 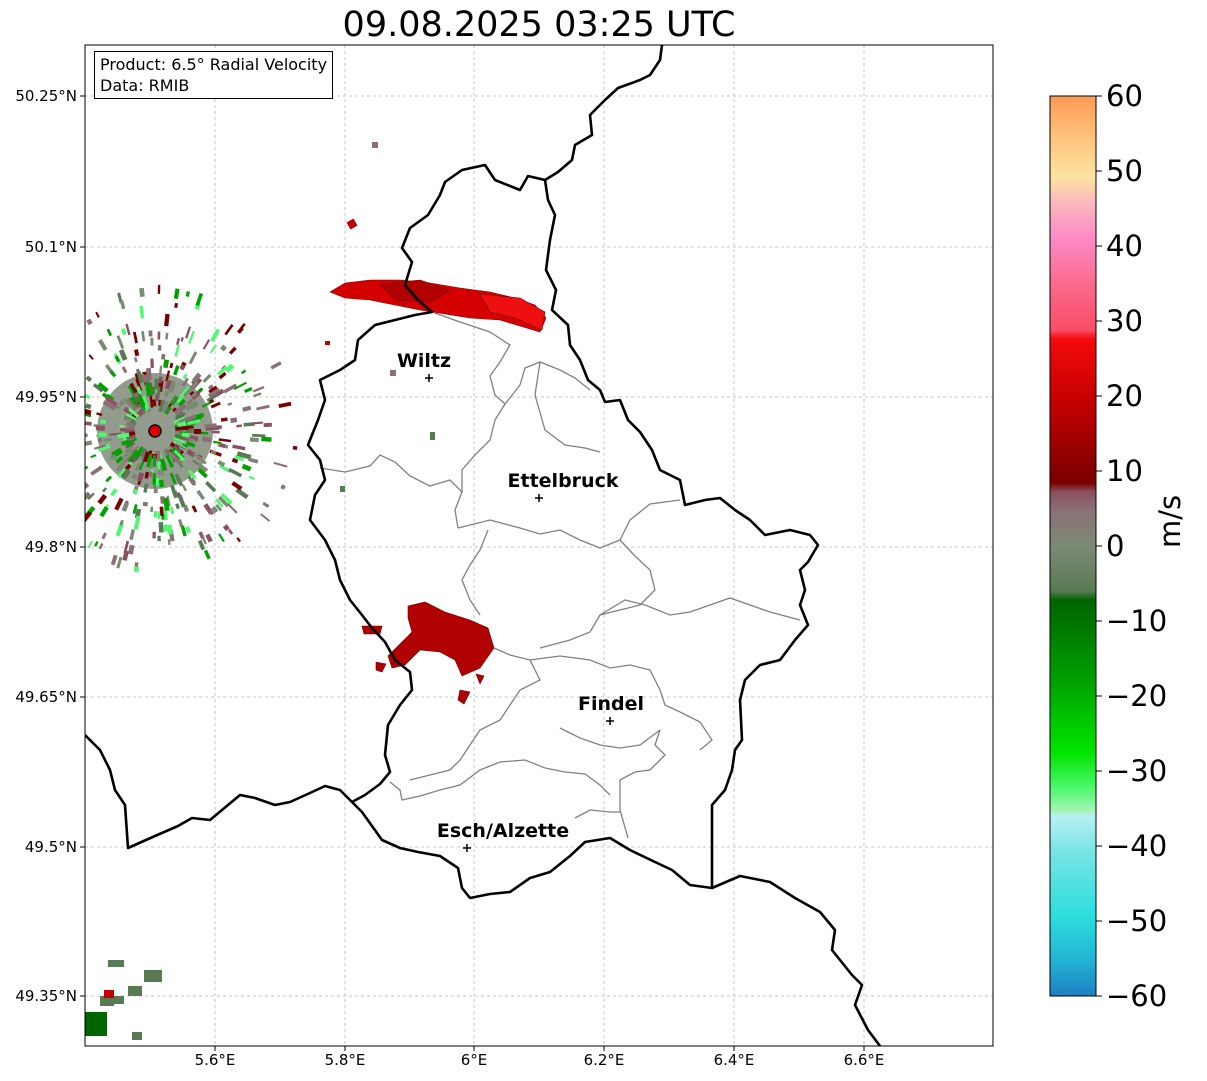 What do you see at coordinates (1124, 396) in the screenshot?
I see `colorbar-tick-label: 20` at bounding box center [1124, 396].